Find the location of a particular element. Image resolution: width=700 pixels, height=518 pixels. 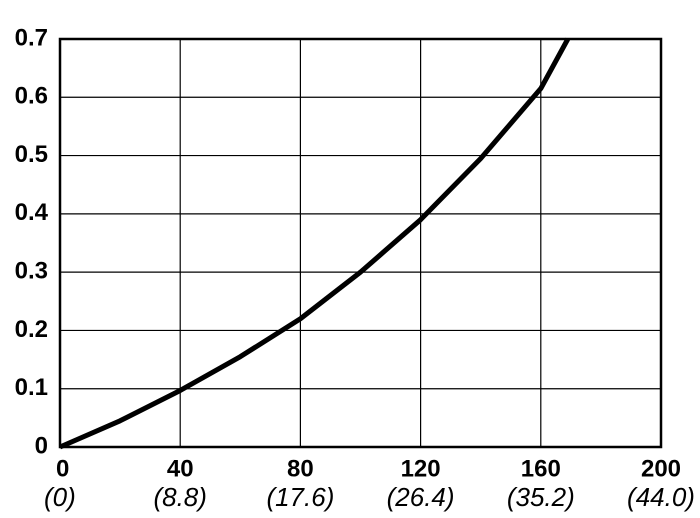

y-tick-label: 0.5 is located at coordinates (31, 154).